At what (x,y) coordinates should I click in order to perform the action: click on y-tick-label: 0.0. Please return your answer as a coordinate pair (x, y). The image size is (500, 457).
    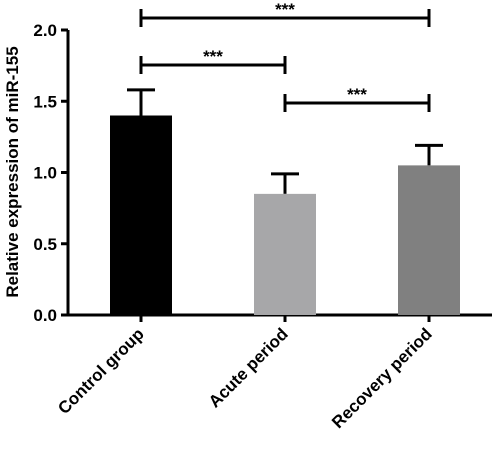
    Looking at the image, I should click on (45, 315).